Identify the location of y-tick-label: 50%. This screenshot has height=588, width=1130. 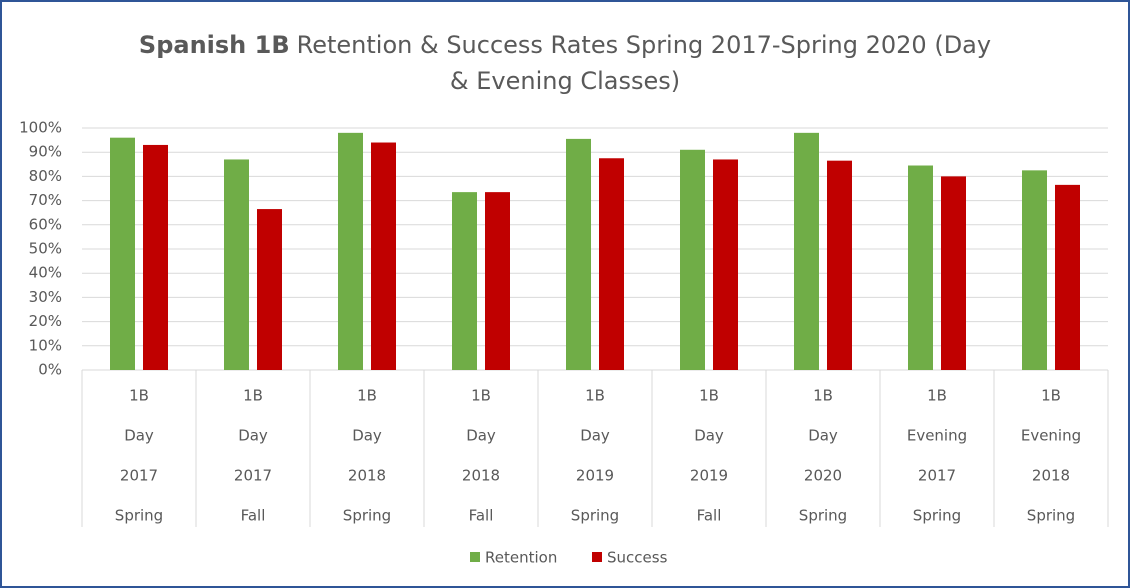
(45, 249).